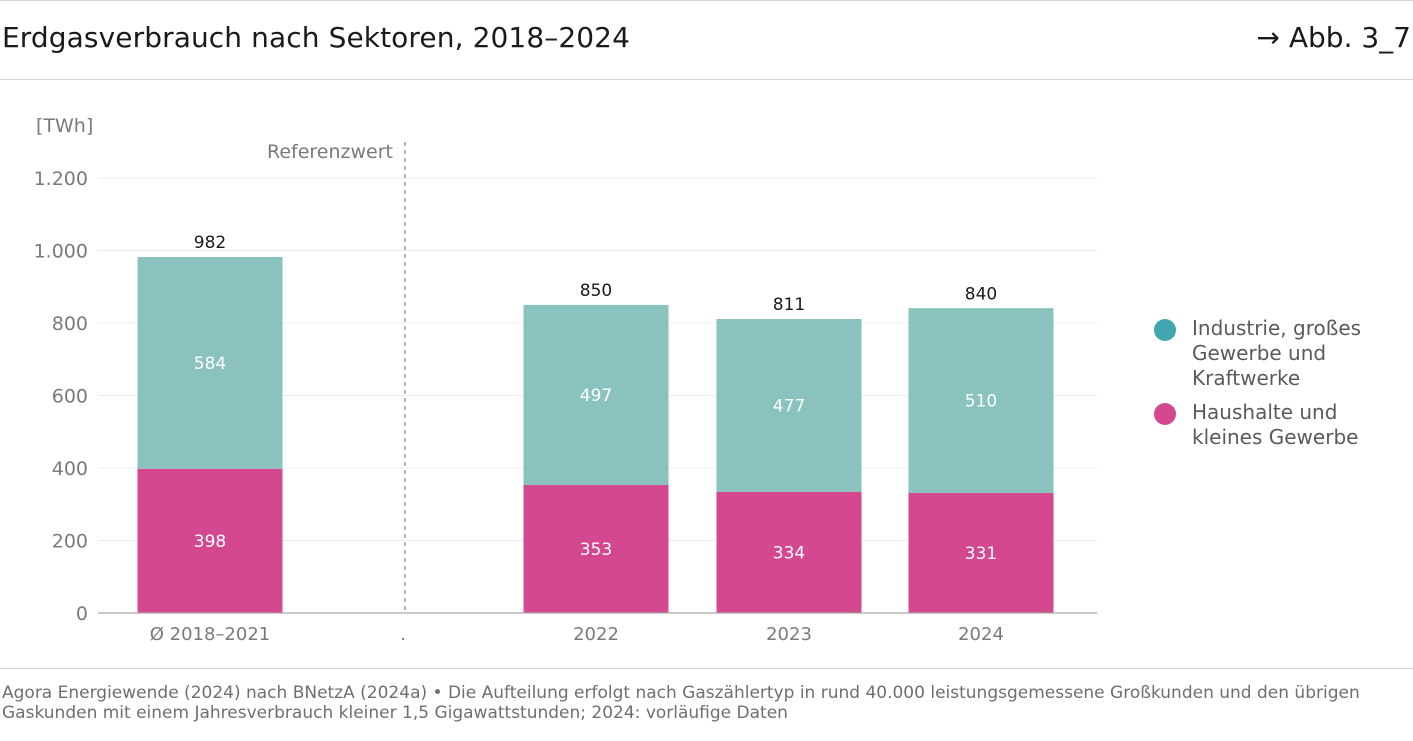  What do you see at coordinates (596, 291) in the screenshot?
I see `total-label-2: 850` at bounding box center [596, 291].